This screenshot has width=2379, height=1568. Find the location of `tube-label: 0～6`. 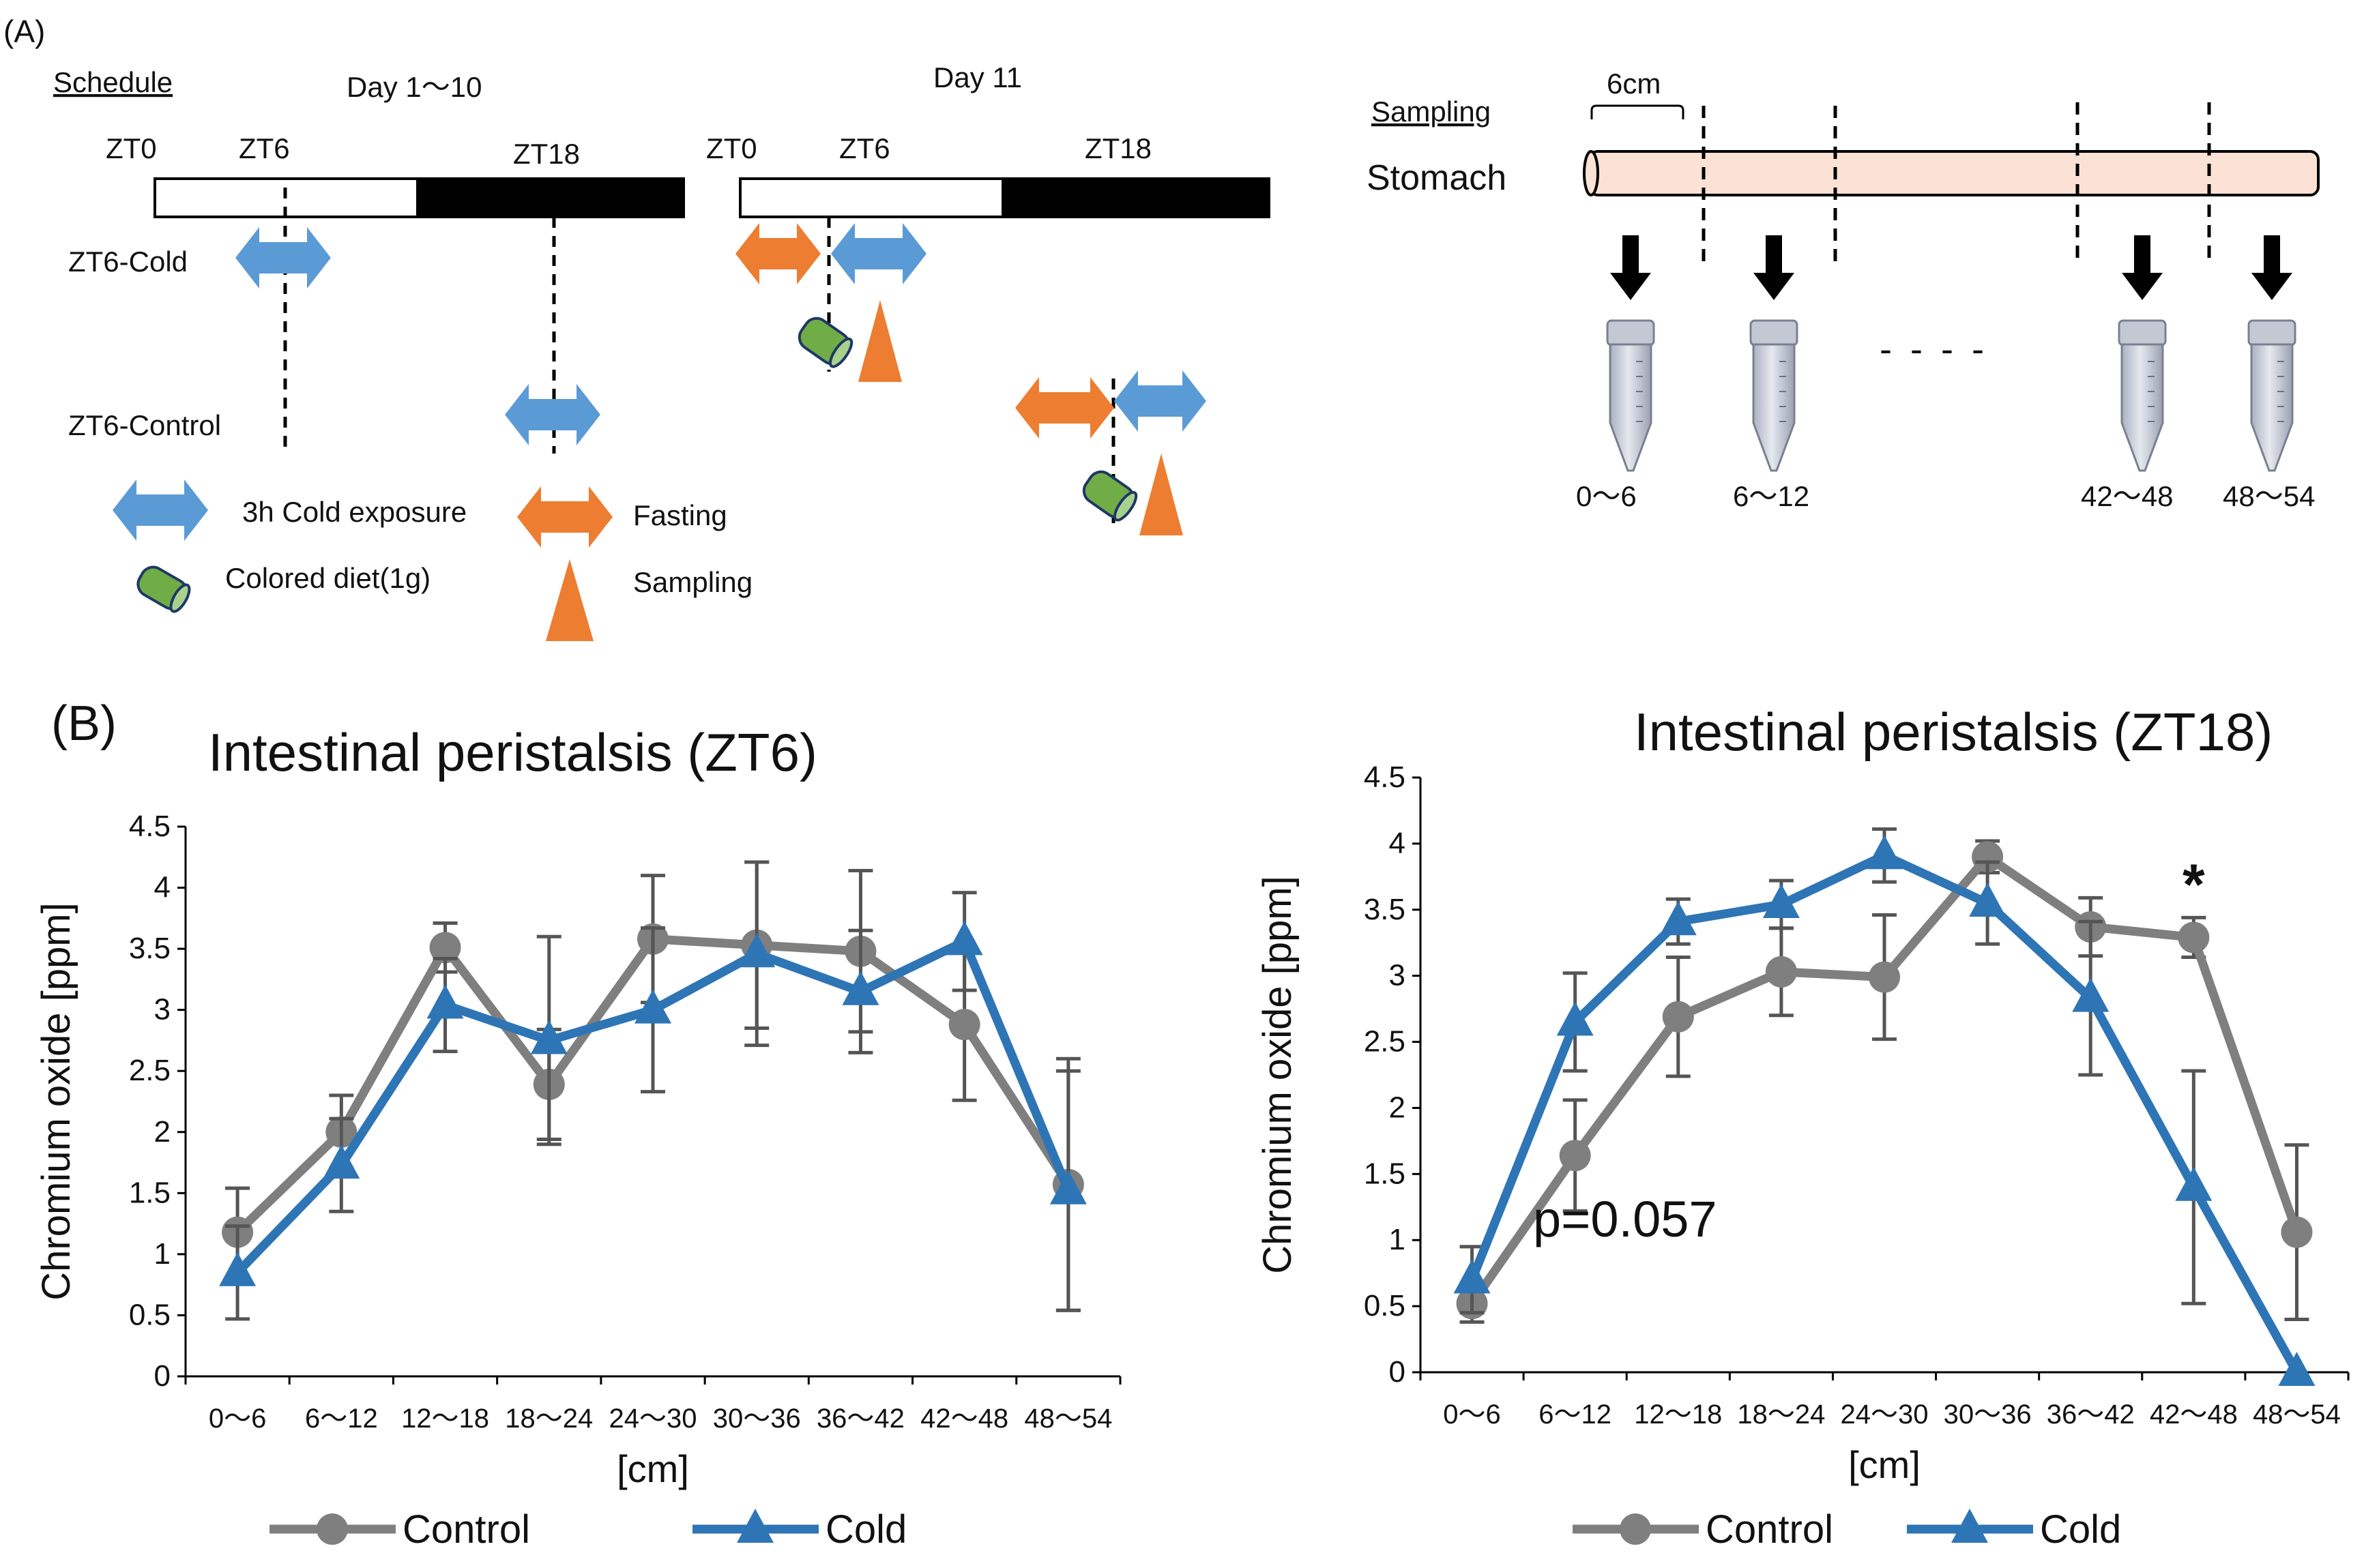

tube-label: 0～6 is located at coordinates (1606, 496).